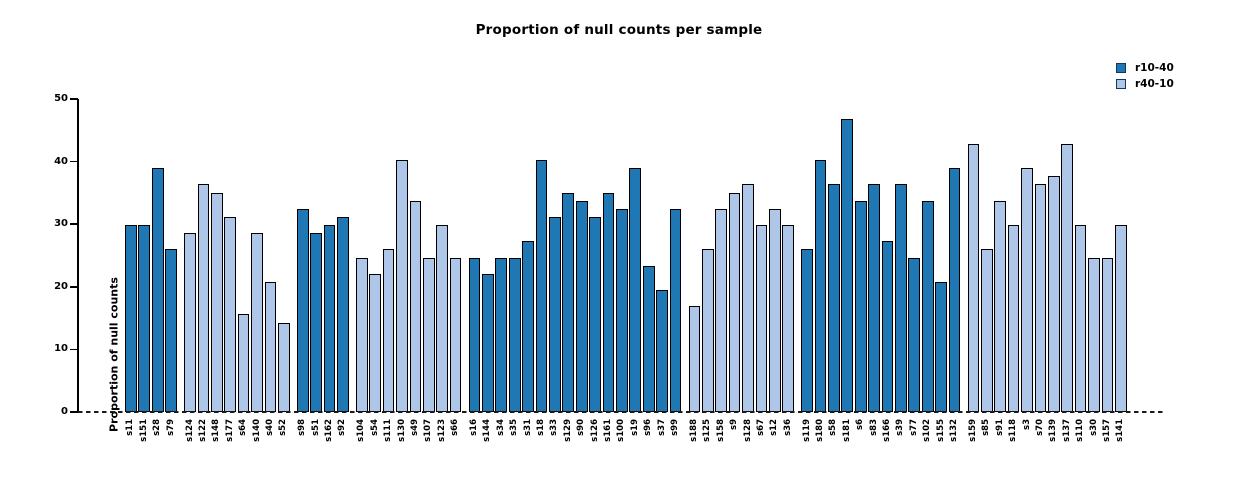 This screenshot has height=500, width=1238. What do you see at coordinates (329, 318) in the screenshot?
I see `bar-s162` at bounding box center [329, 318].